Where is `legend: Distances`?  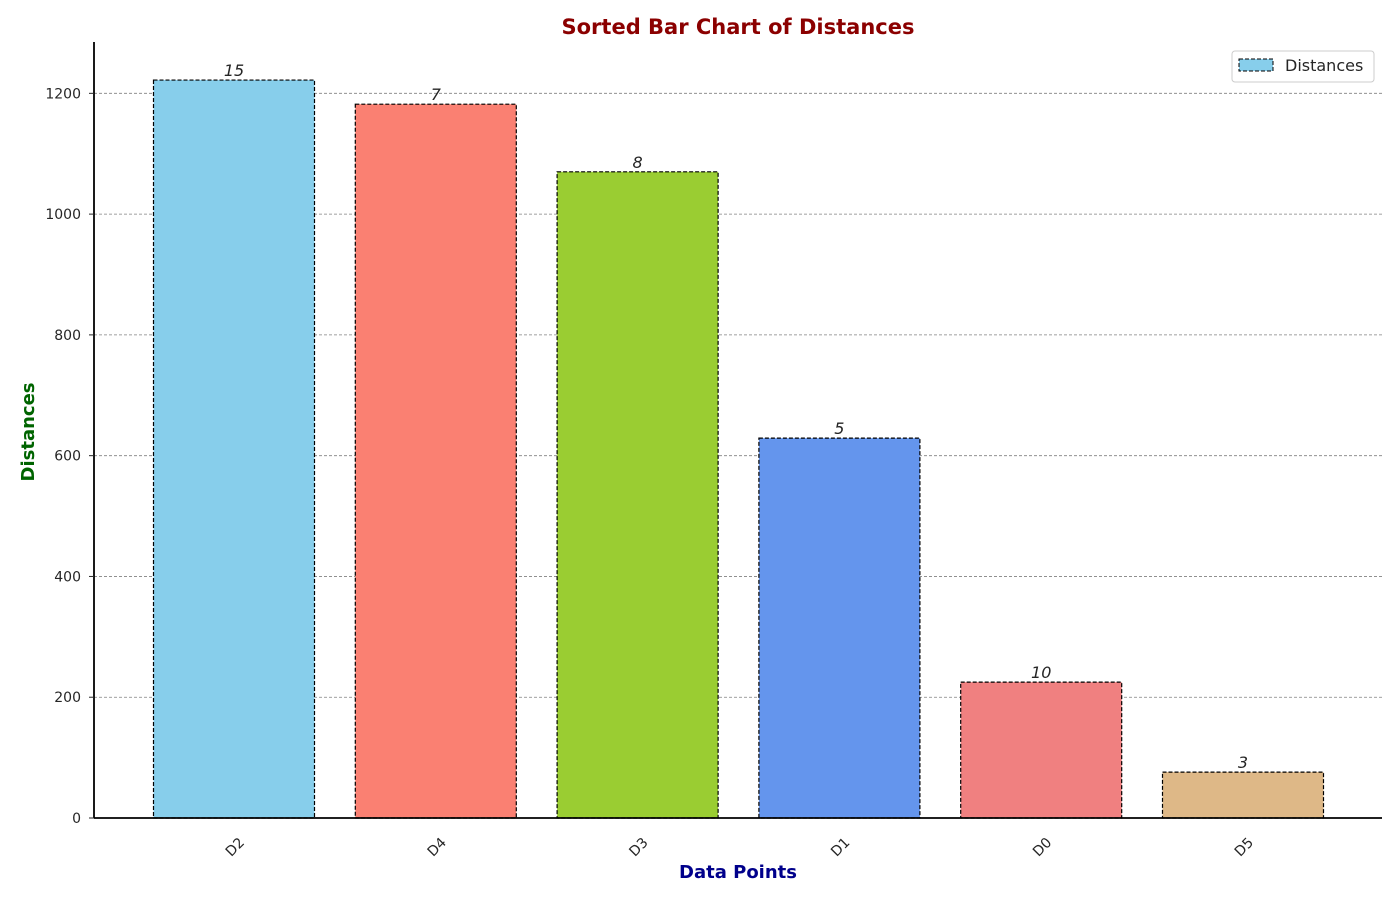 legend: Distances is located at coordinates (1303, 66).